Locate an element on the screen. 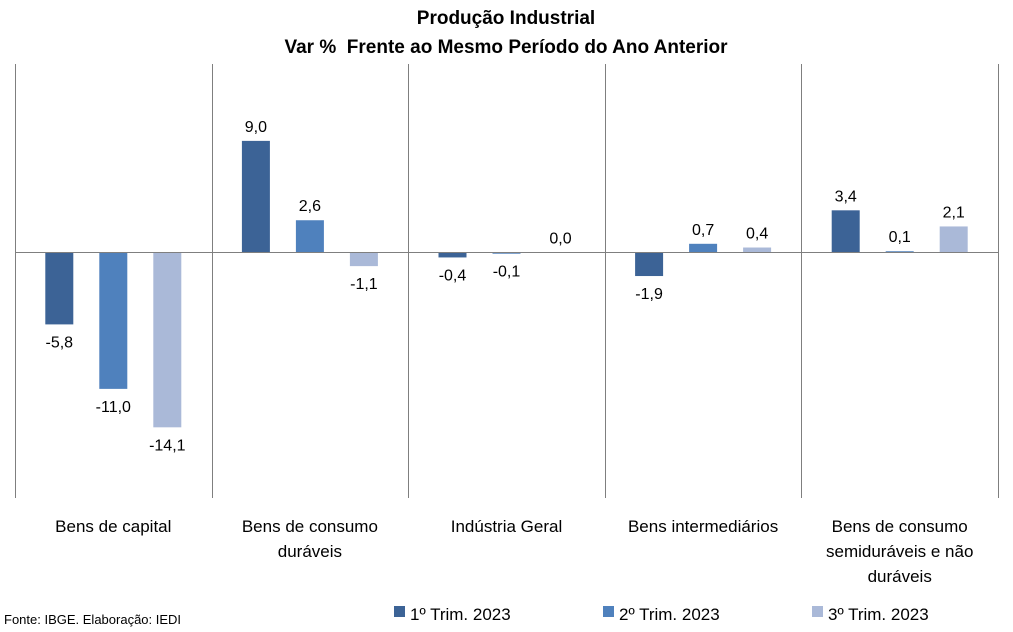 This screenshot has height=632, width=1013. chart-title: Produção Industrial is located at coordinates (506, 18).